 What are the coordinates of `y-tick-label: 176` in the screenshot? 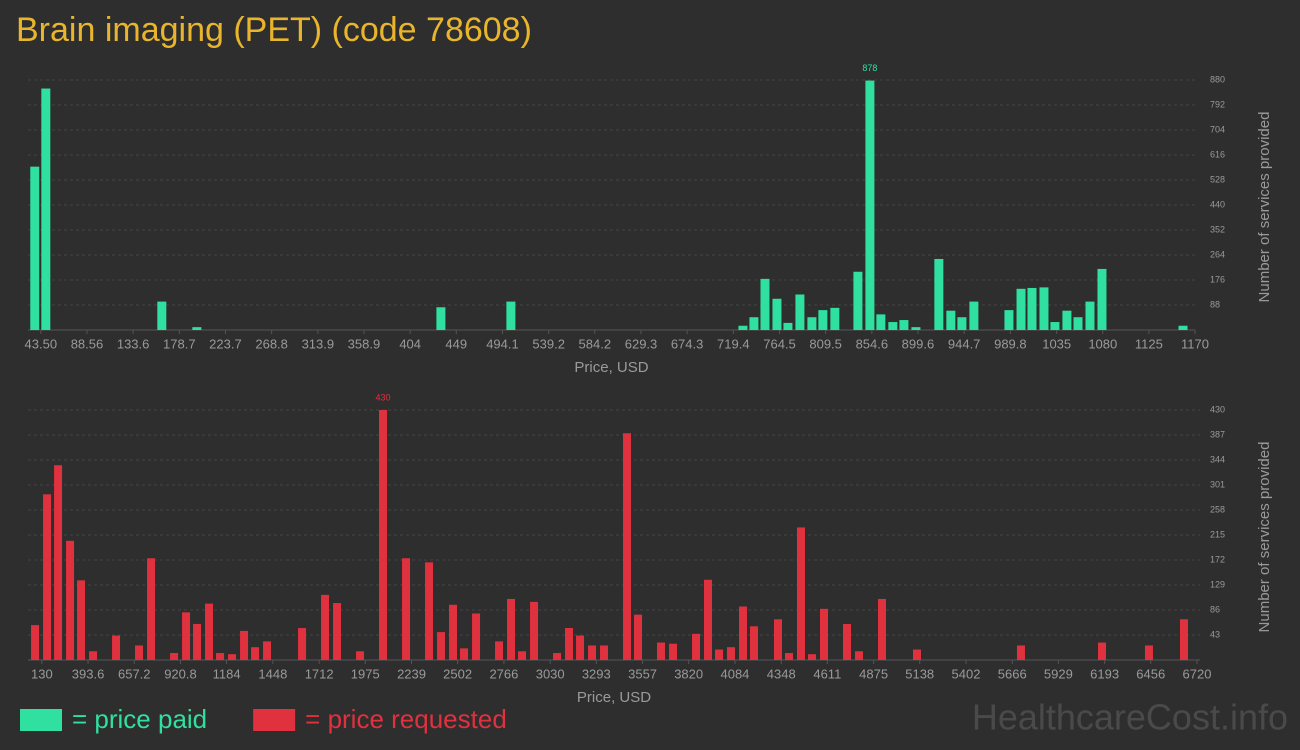 It's located at (1217, 279).